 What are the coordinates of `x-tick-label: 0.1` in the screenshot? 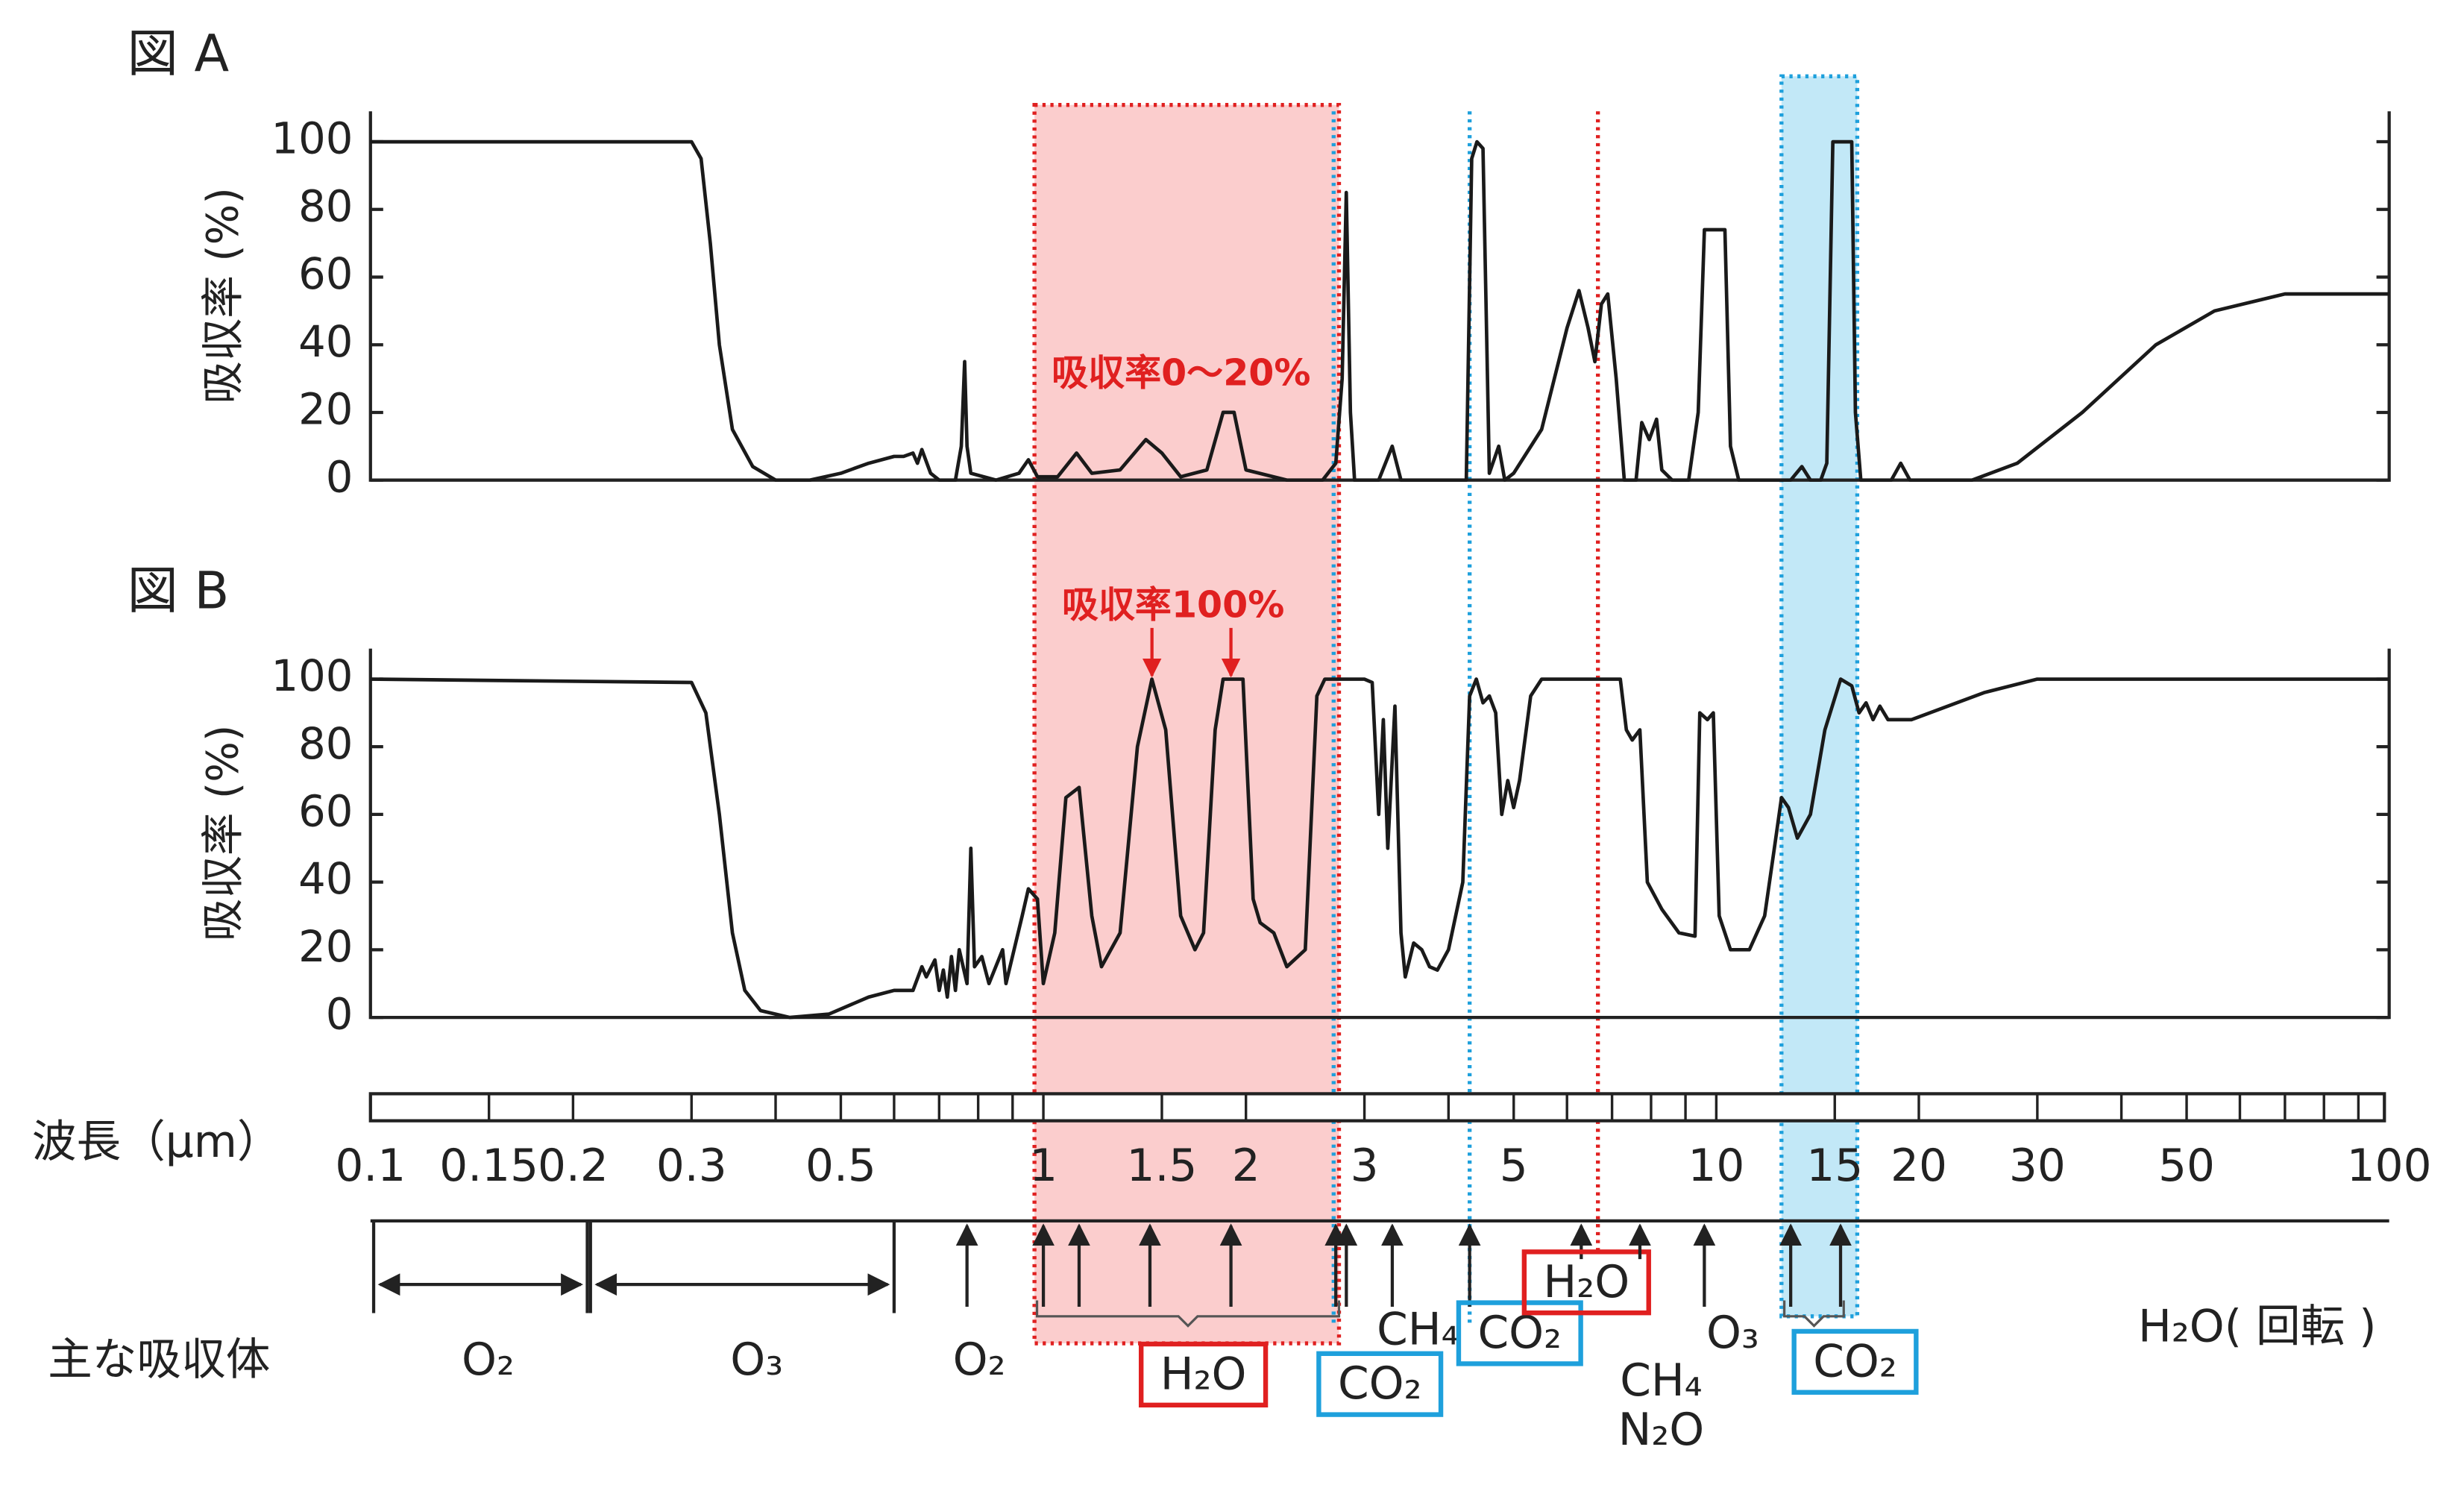 It's located at (370, 1166).